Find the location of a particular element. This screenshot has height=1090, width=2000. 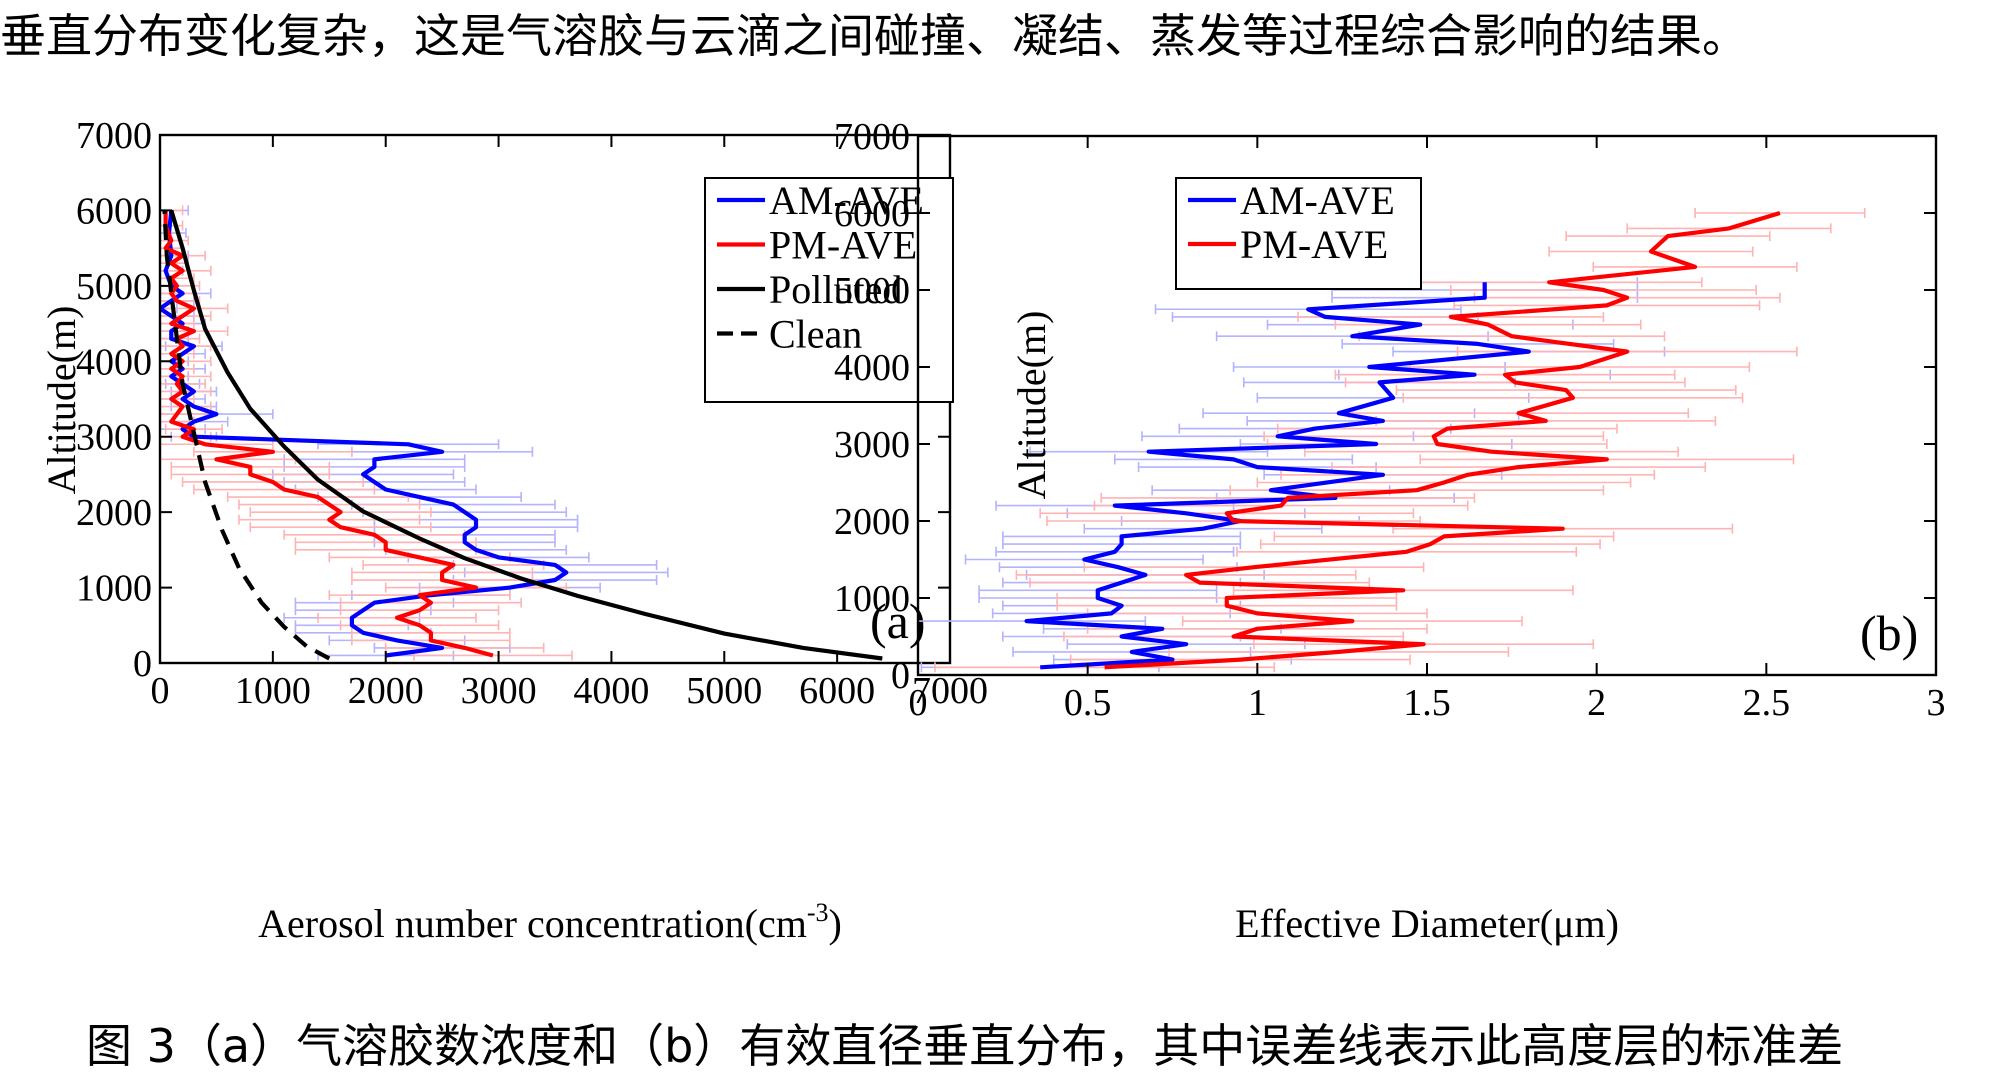

panel-label: (a) is located at coordinates (898, 621).